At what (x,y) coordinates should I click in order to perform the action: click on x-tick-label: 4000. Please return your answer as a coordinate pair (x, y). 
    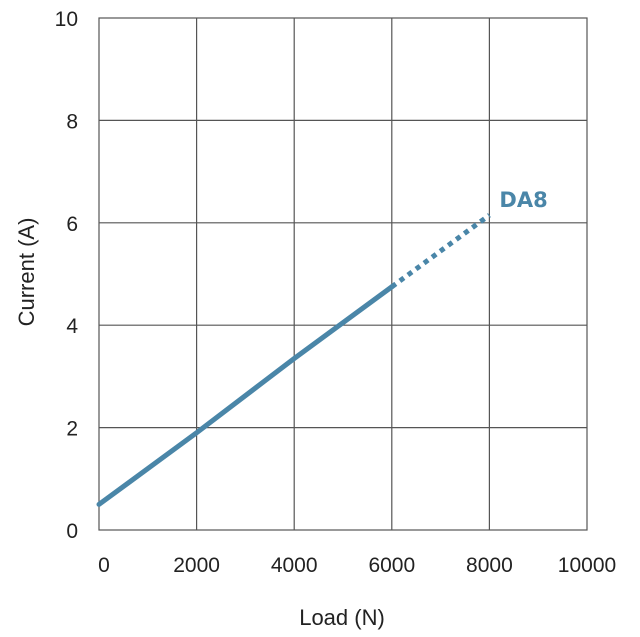
    Looking at the image, I should click on (294, 565).